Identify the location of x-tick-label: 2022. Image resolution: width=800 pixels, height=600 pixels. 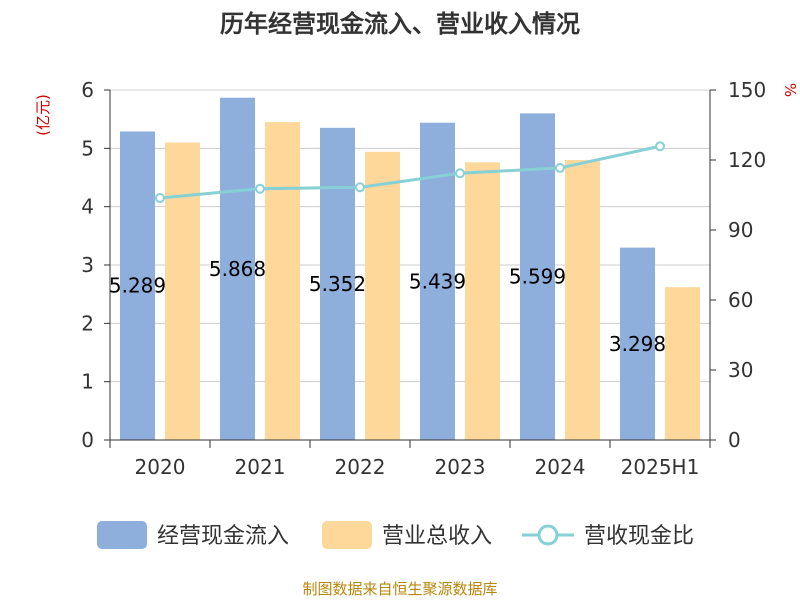
(360, 467).